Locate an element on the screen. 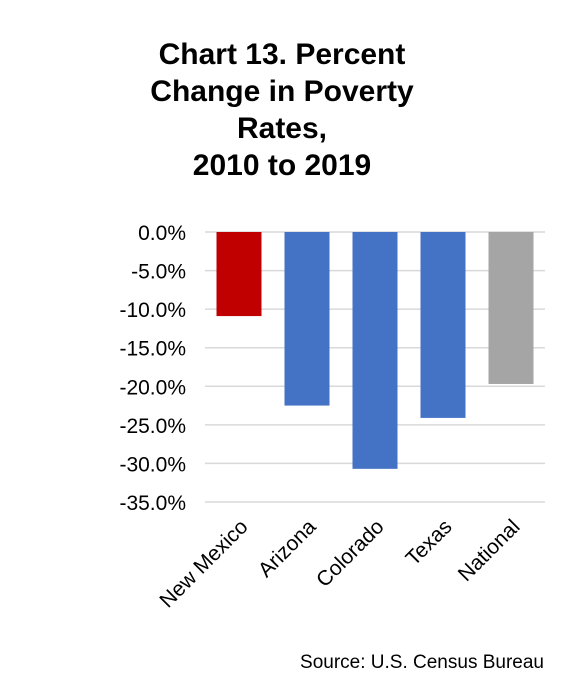 This screenshot has height=694, width=564. bar-arizona is located at coordinates (307, 319).